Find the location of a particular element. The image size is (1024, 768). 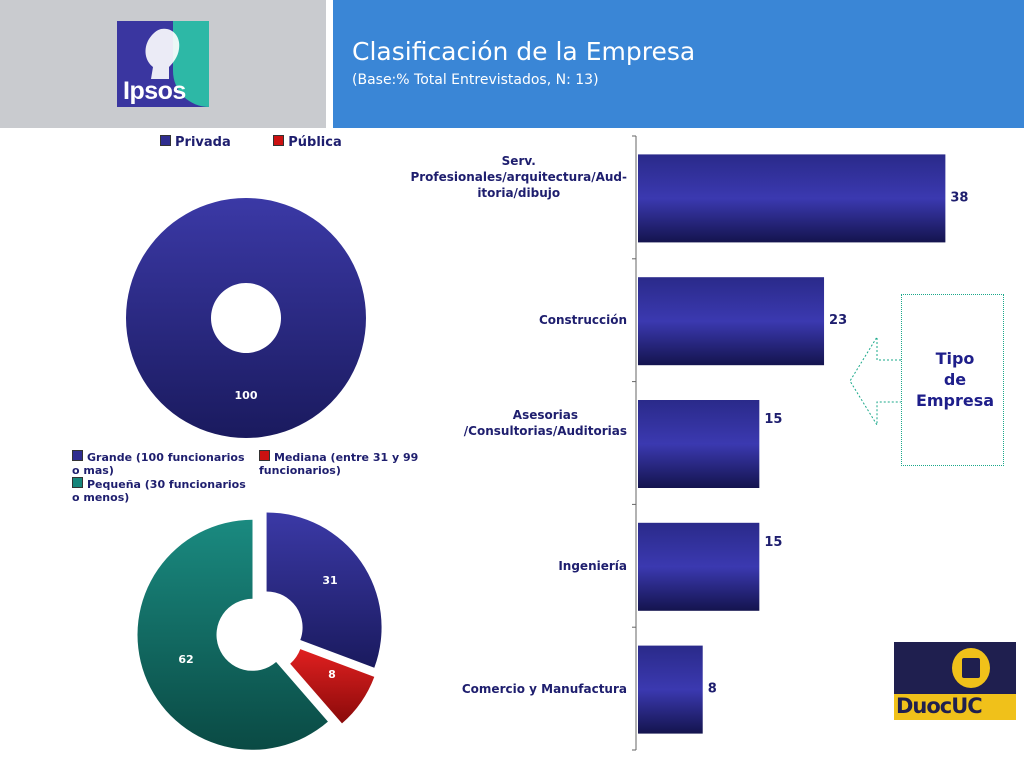

legend-swatch-privada is located at coordinates (165, 140).